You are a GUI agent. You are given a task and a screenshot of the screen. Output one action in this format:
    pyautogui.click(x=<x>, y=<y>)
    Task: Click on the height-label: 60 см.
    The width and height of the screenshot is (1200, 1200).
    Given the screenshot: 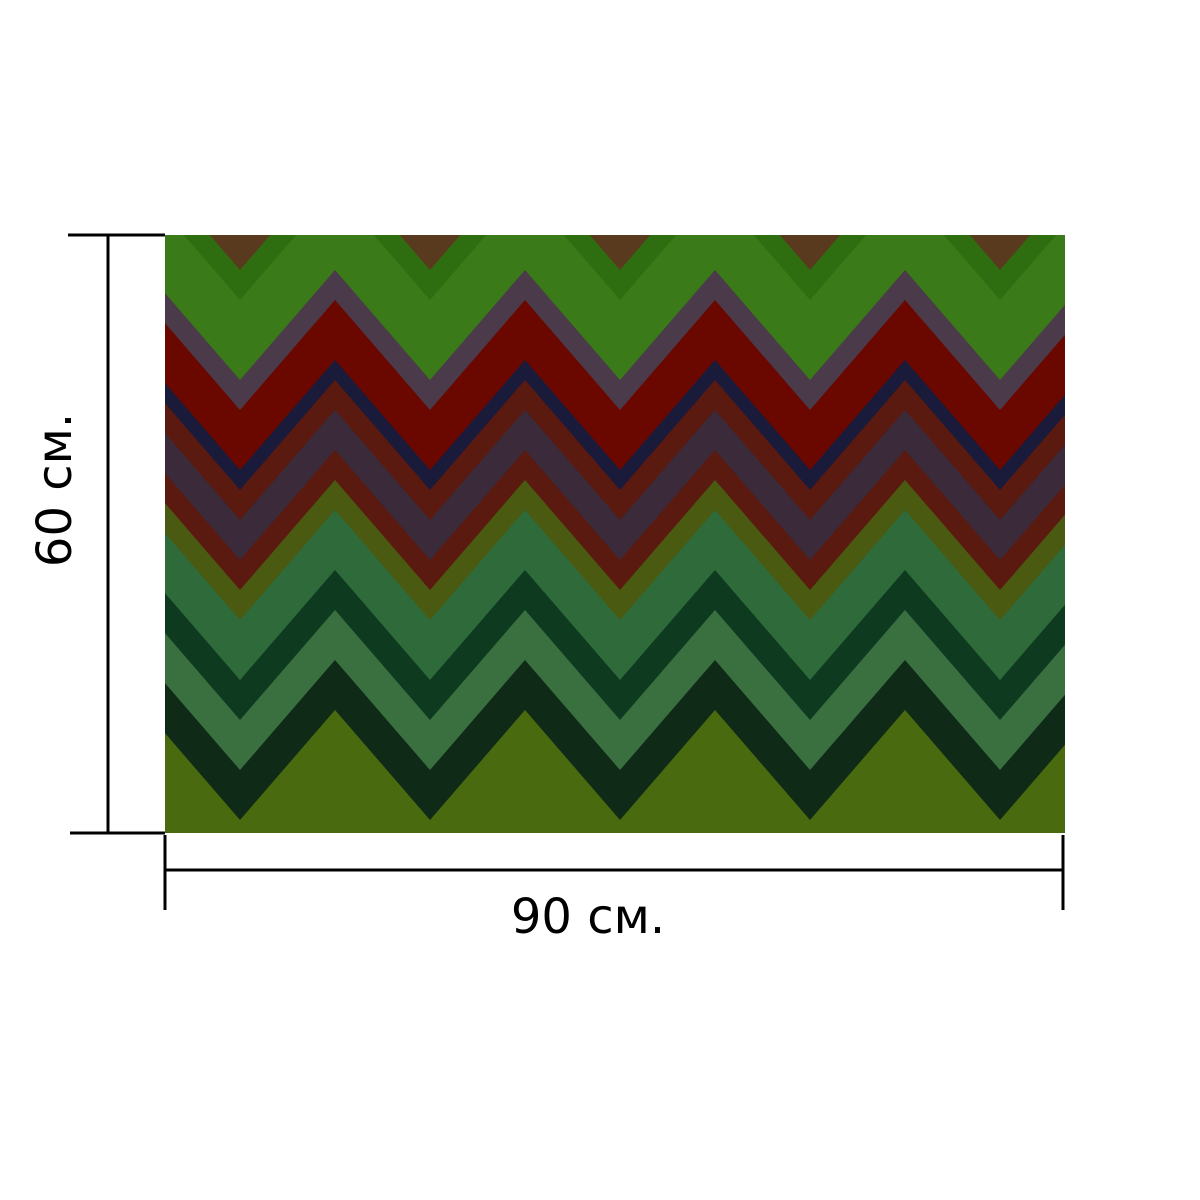 What is the action you would take?
    pyautogui.click(x=55, y=490)
    